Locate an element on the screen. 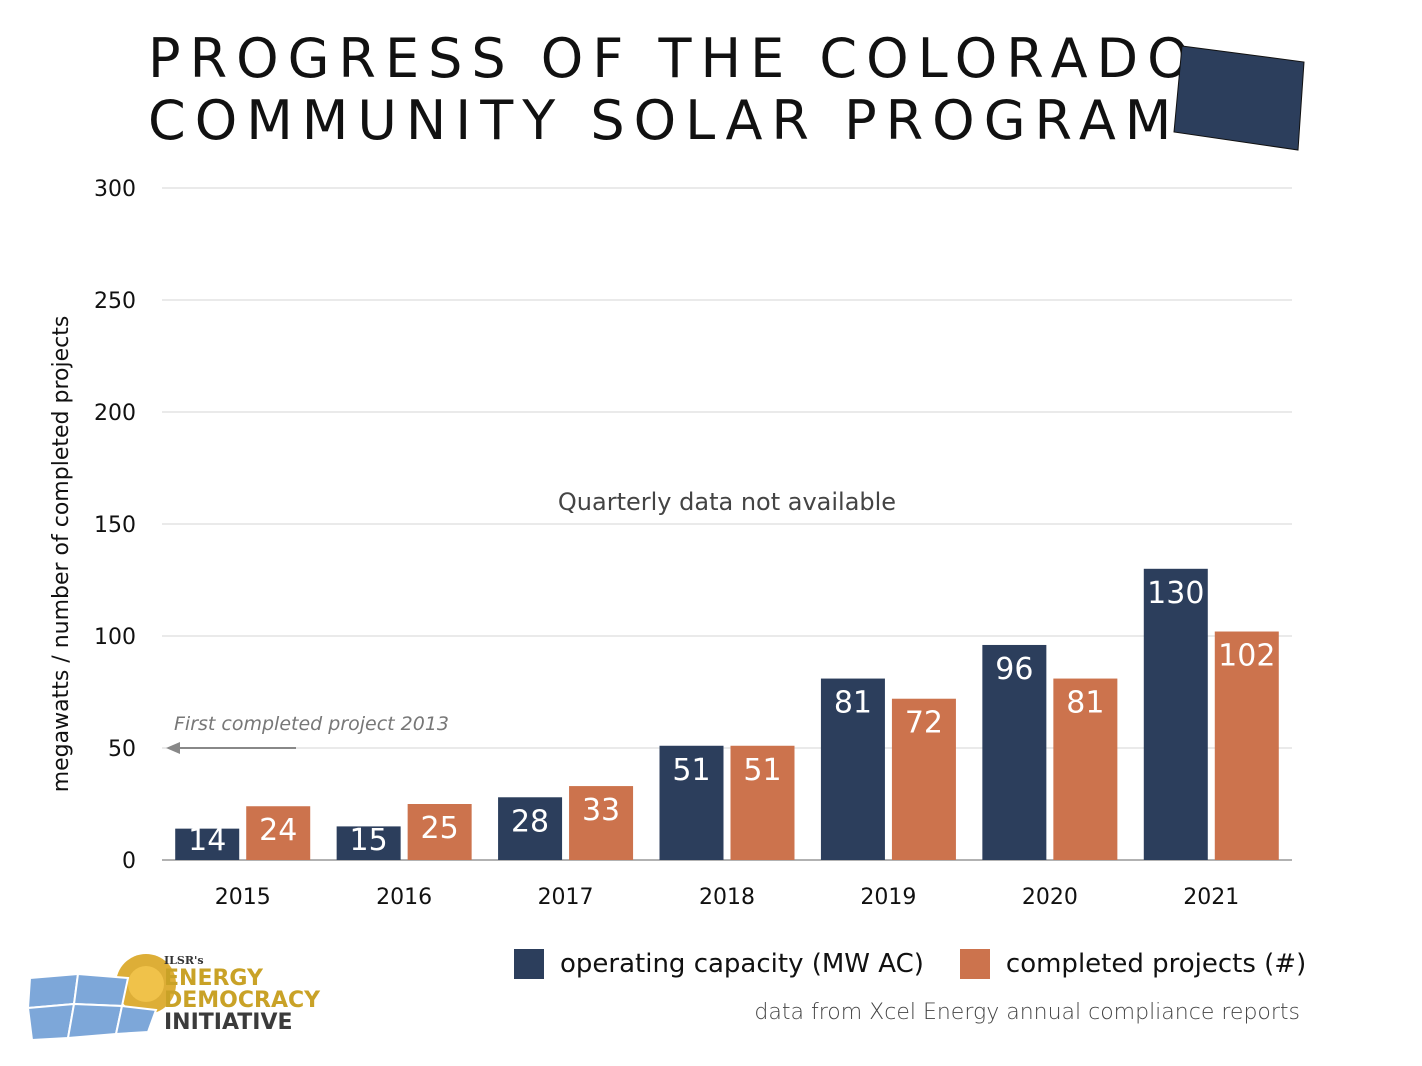  y-tick-label: 100 is located at coordinates (115, 637).